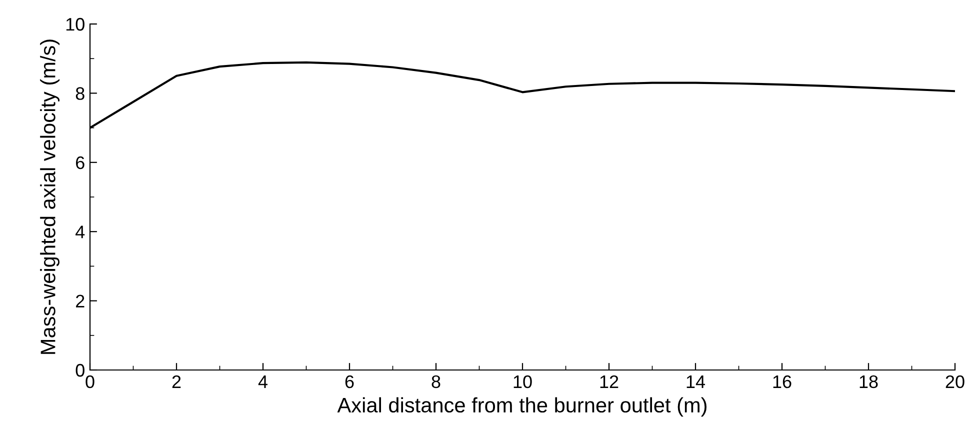 The height and width of the screenshot is (442, 972). I want to click on x-tick-label: 6, so click(349, 381).